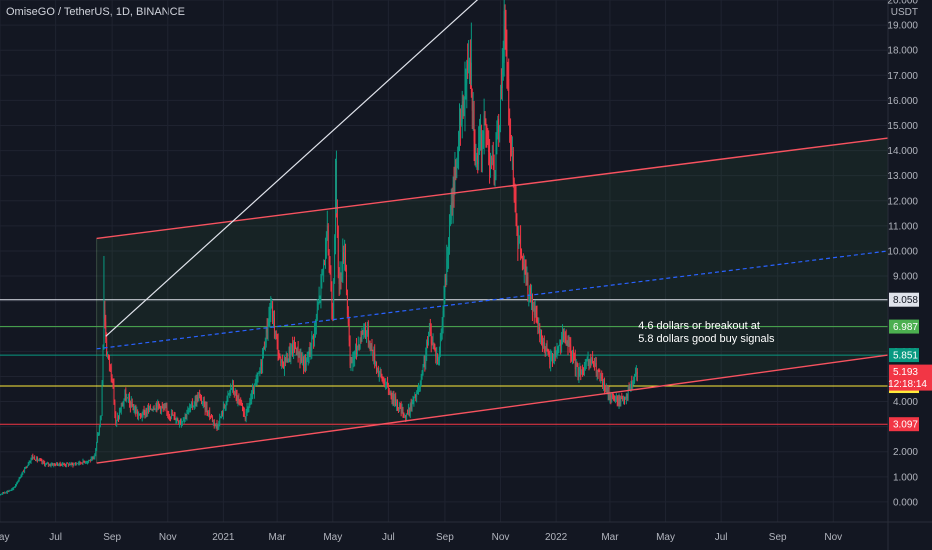 This screenshot has height=550, width=932. What do you see at coordinates (95, 12) in the screenshot?
I see `chart-title: OmiseGO / TetherUS, 1D, BINANCE` at bounding box center [95, 12].